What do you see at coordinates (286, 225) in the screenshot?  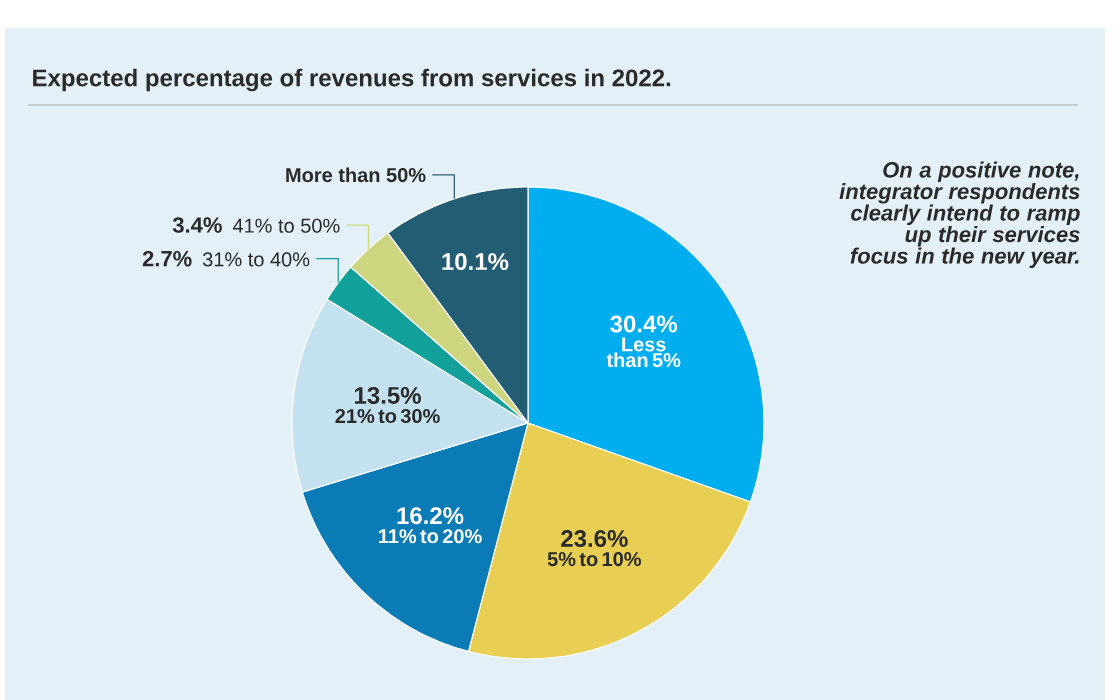 I see `slice-label: 41% to 50%` at bounding box center [286, 225].